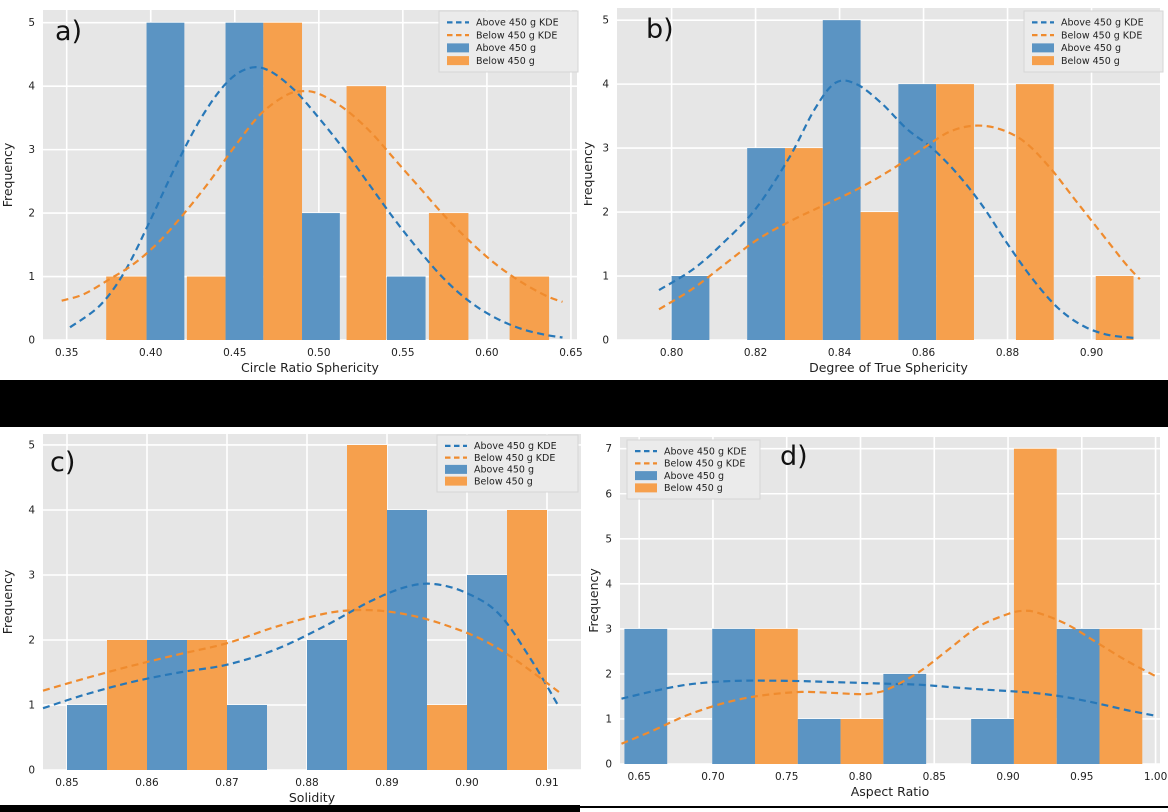 The image size is (1168, 812). What do you see at coordinates (147, 783) in the screenshot?
I see `x-tick-label: 0.86` at bounding box center [147, 783].